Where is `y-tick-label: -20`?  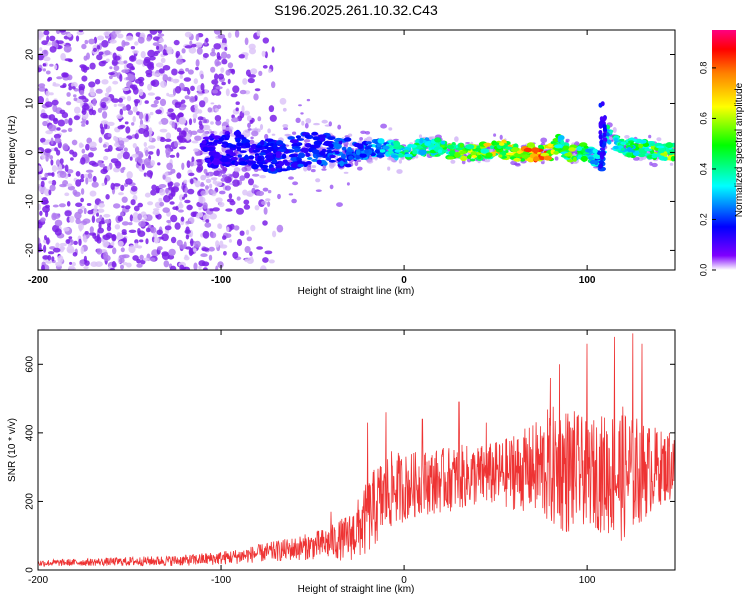 y-tick-label: -20 is located at coordinates (30, 250).